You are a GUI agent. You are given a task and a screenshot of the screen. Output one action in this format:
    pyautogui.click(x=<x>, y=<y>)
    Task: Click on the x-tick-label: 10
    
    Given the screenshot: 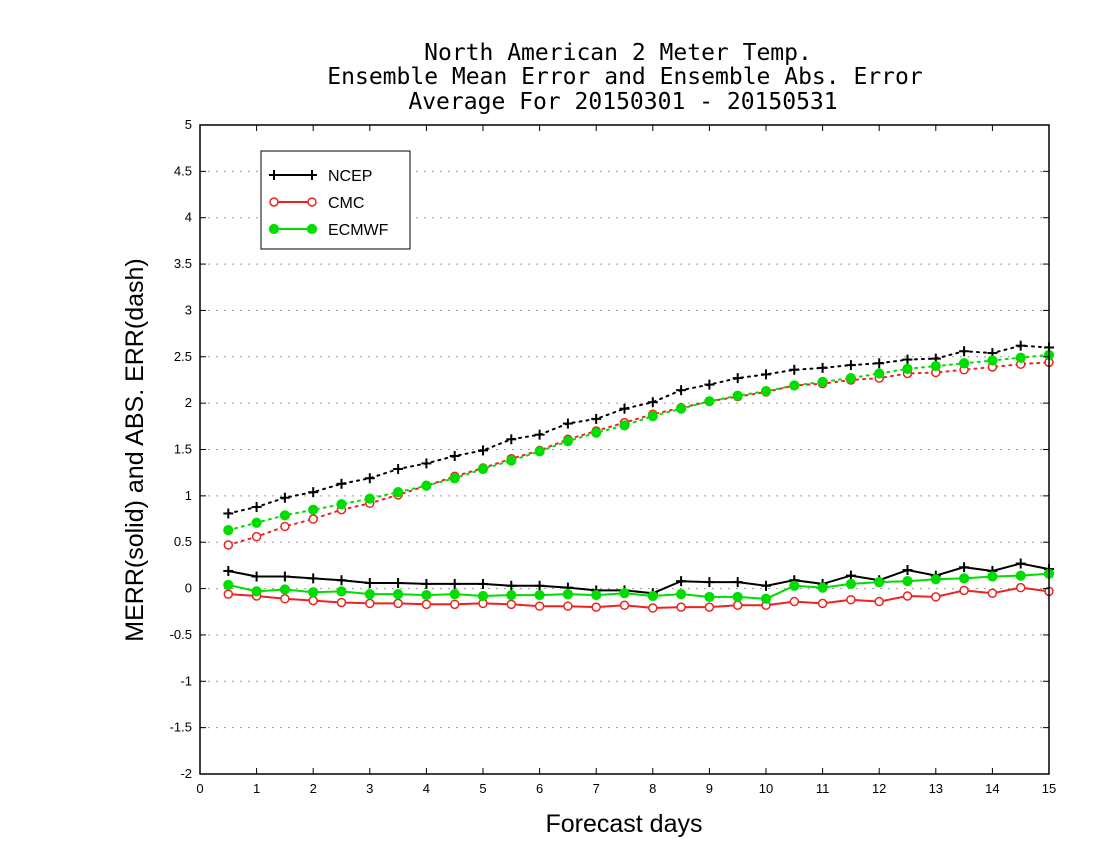 What is the action you would take?
    pyautogui.click(x=766, y=788)
    